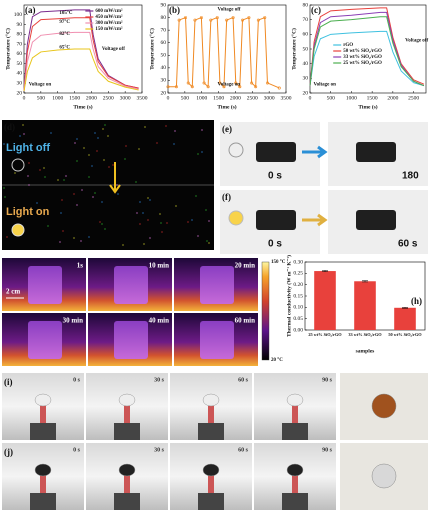 The image size is (430, 512). What do you see at coordinates (416, 40) in the screenshot?
I see `annotation: Voltage off` at bounding box center [416, 40].